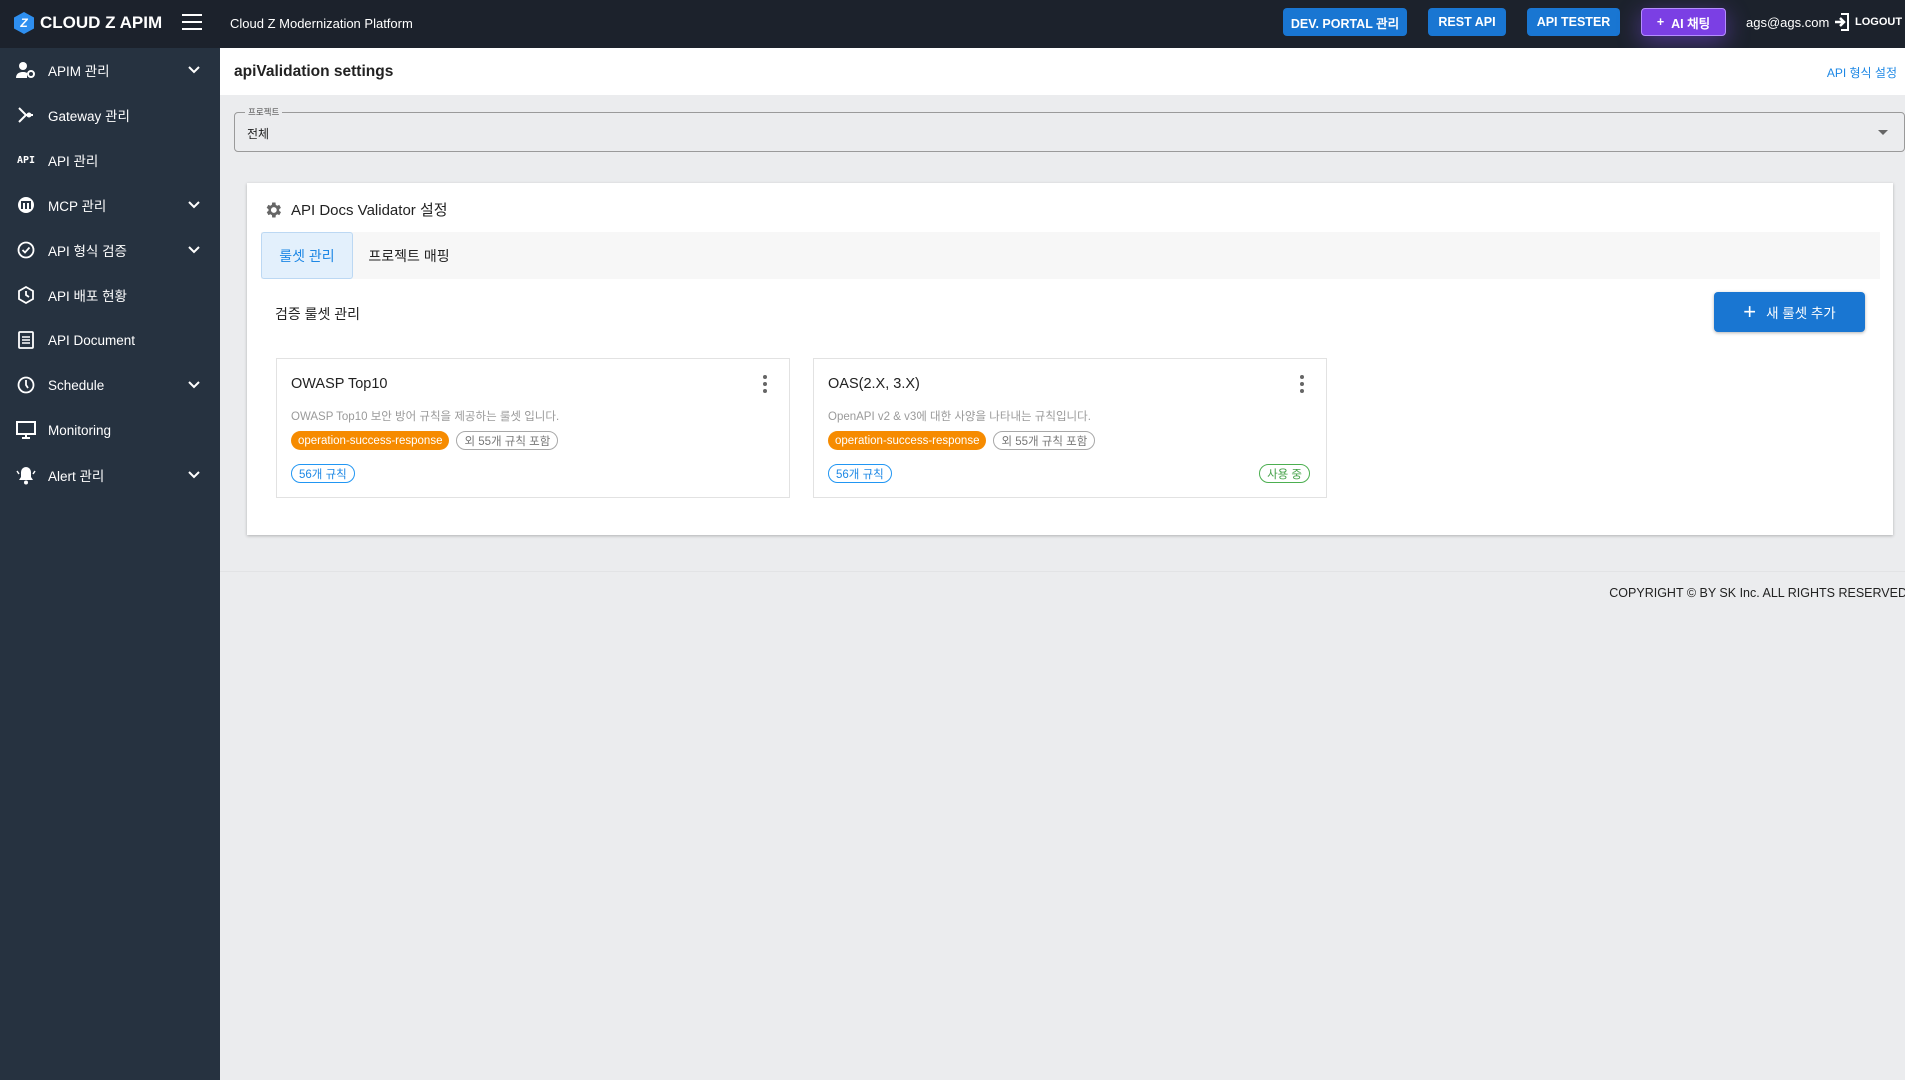  Describe the element at coordinates (369, 210) in the screenshot. I see `panel-title: API Docs Validator 설정` at that location.